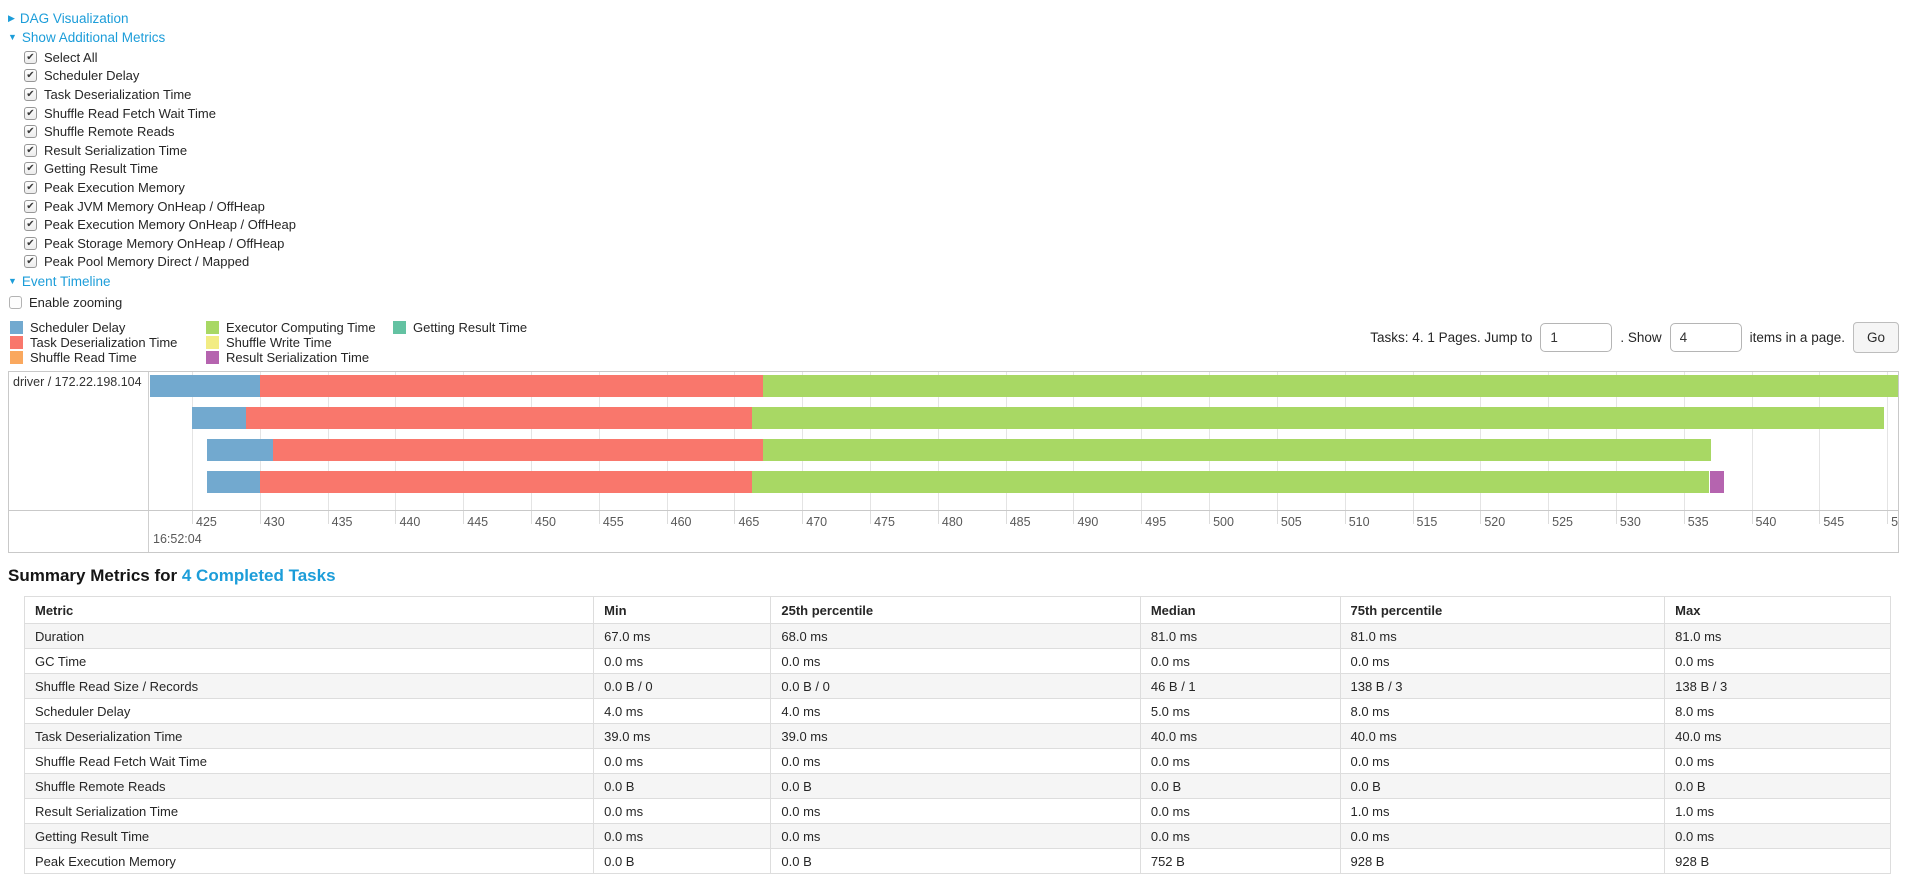 The image size is (1907, 874). Describe the element at coordinates (681, 522) in the screenshot. I see `axis-tick-label: 460` at that location.